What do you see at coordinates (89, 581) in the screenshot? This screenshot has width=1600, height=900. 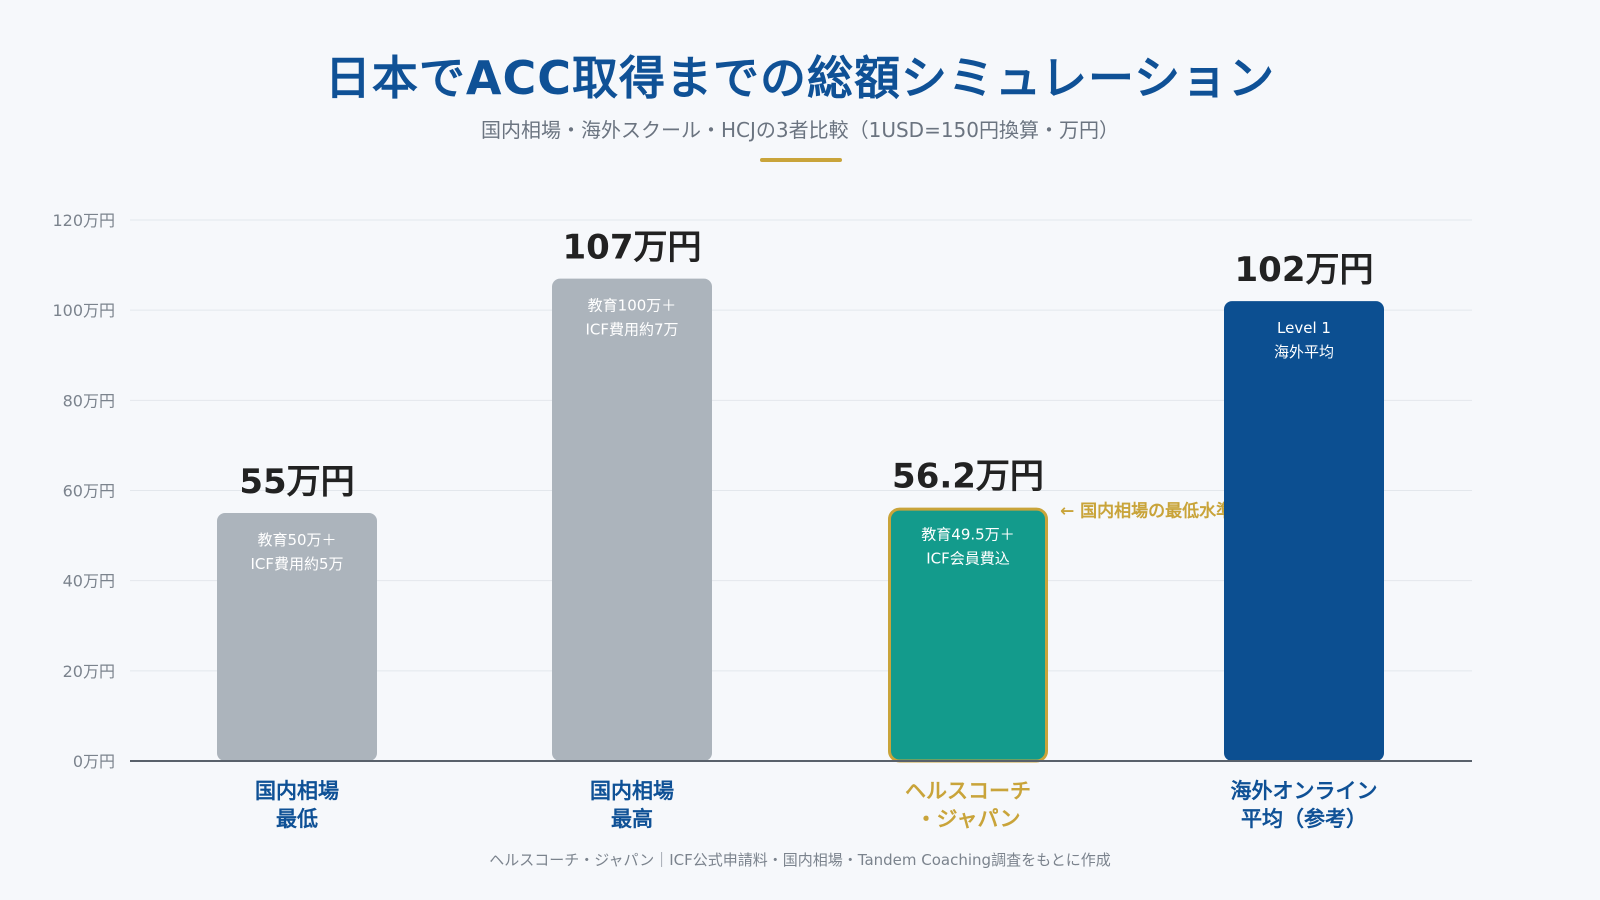 I see `y-tick-label: 40万円` at bounding box center [89, 581].